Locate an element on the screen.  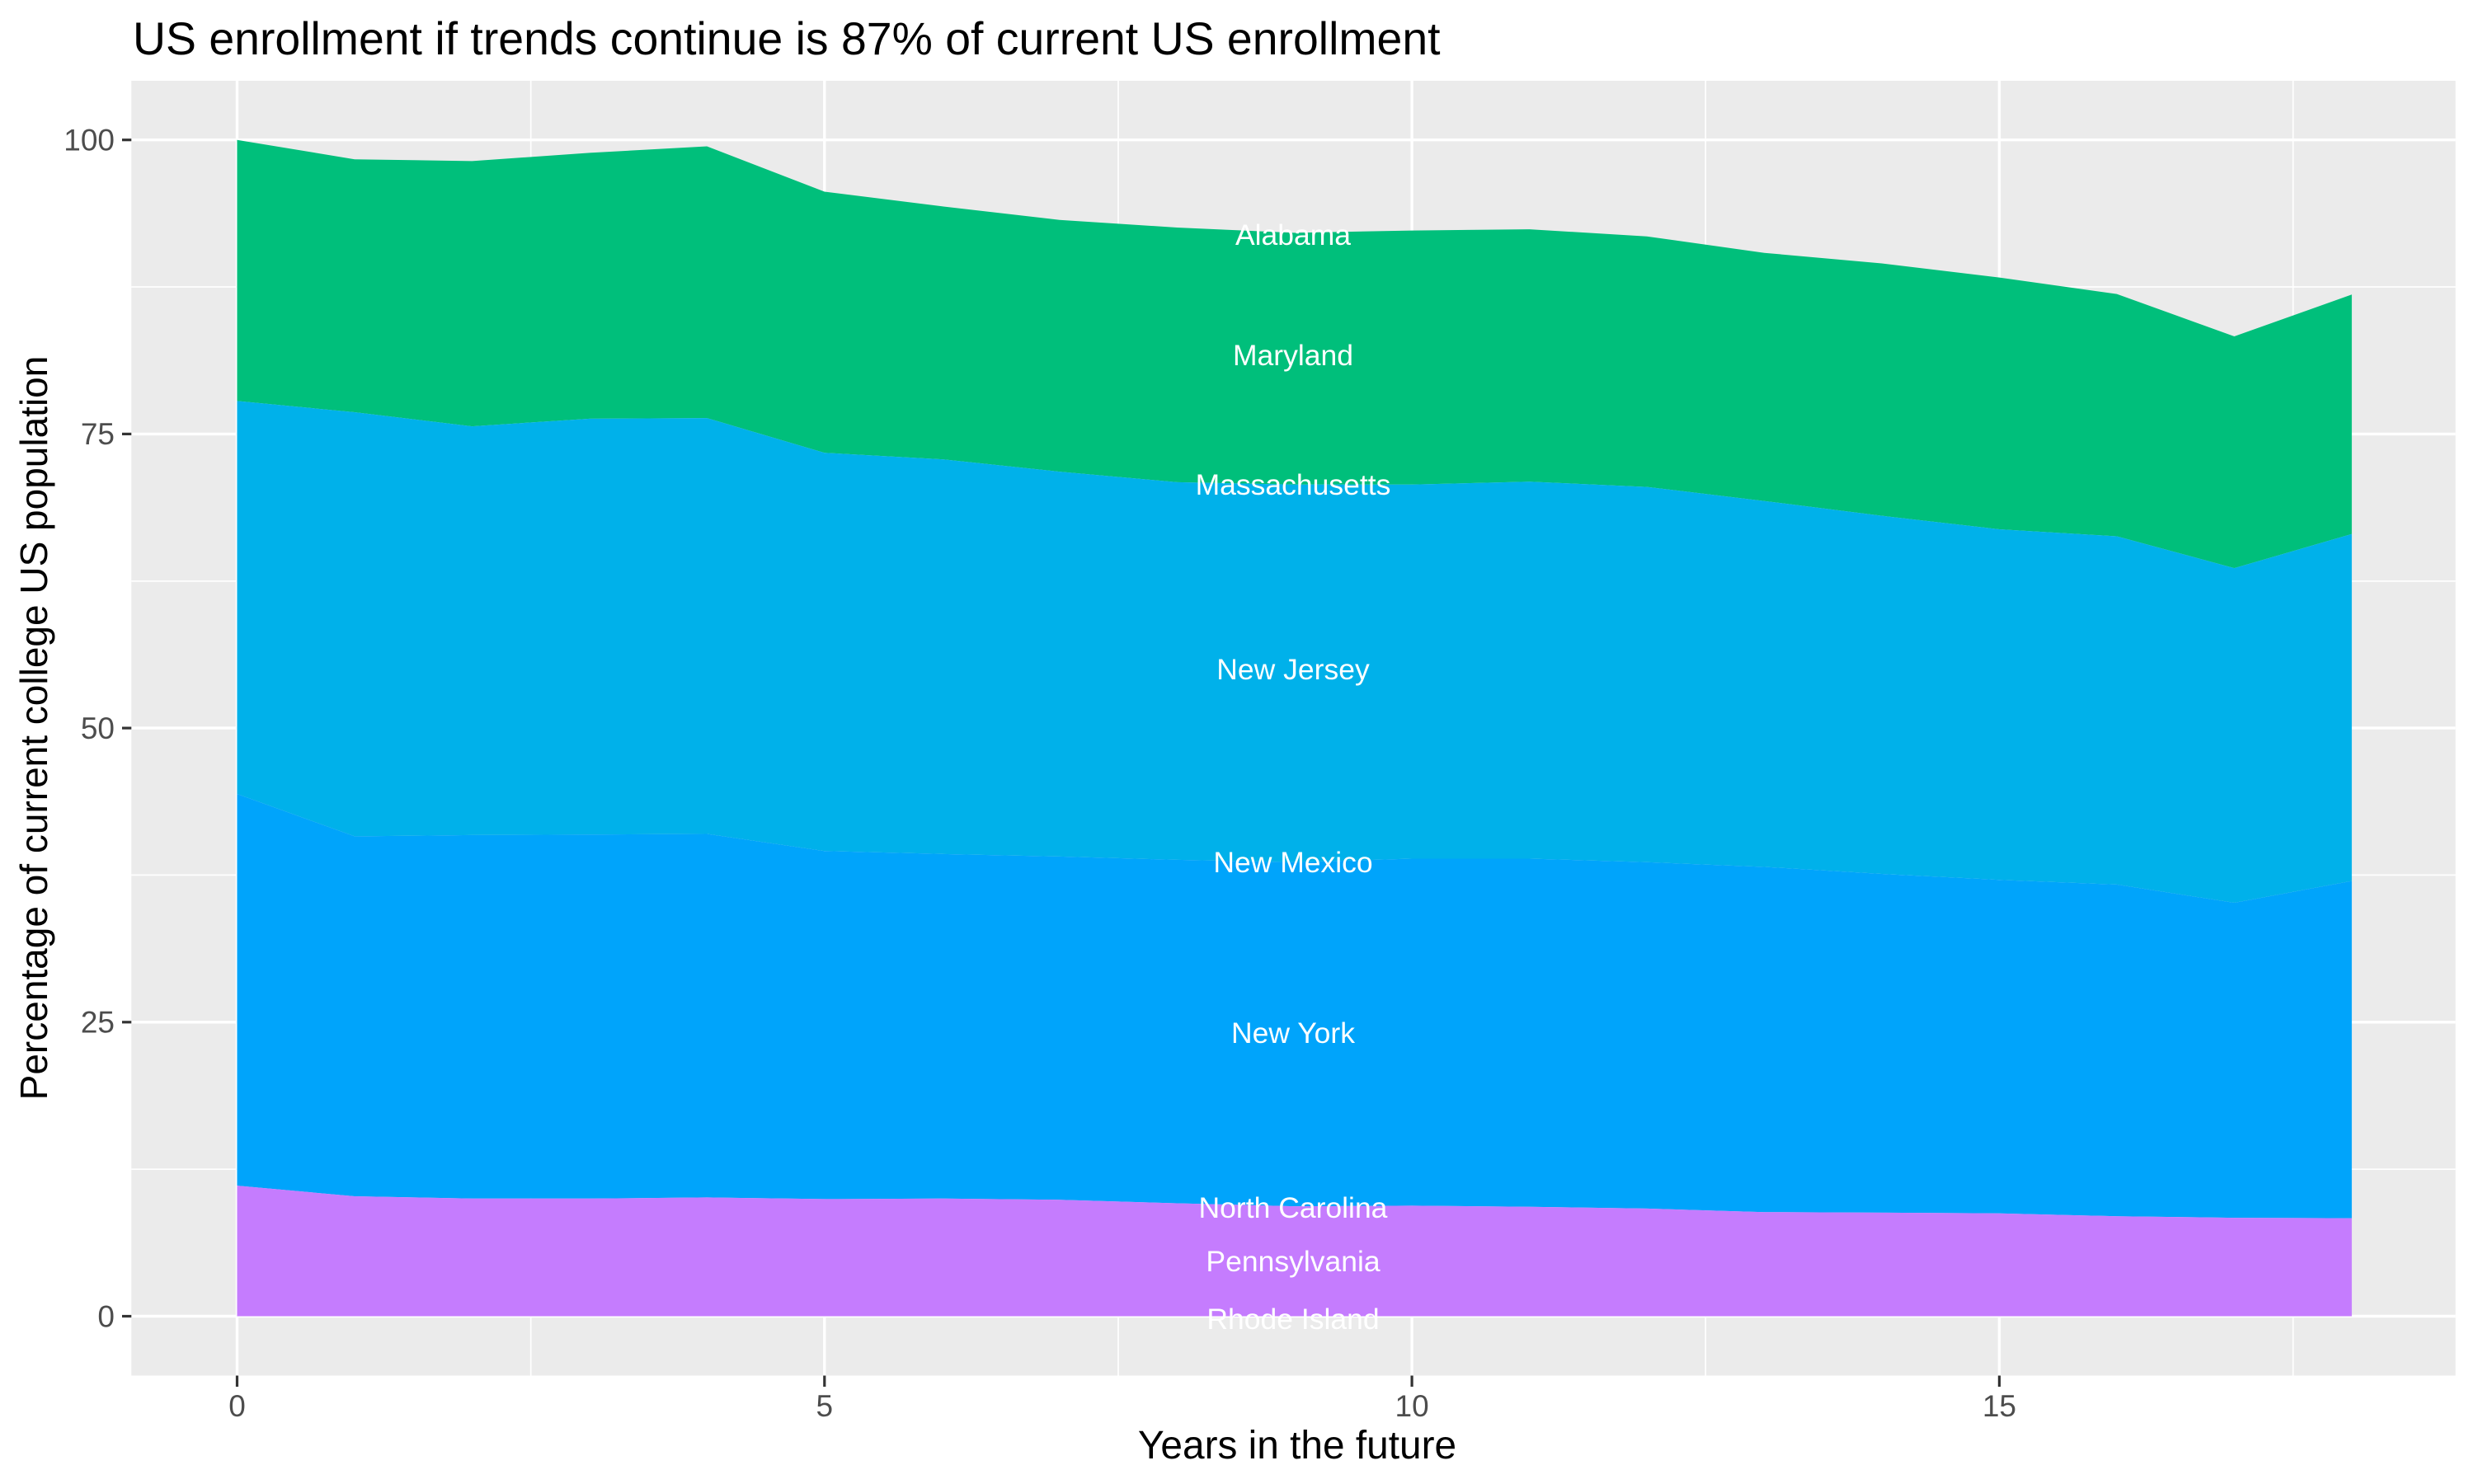
svg-text: New Jersey is located at coordinates (1293, 669).